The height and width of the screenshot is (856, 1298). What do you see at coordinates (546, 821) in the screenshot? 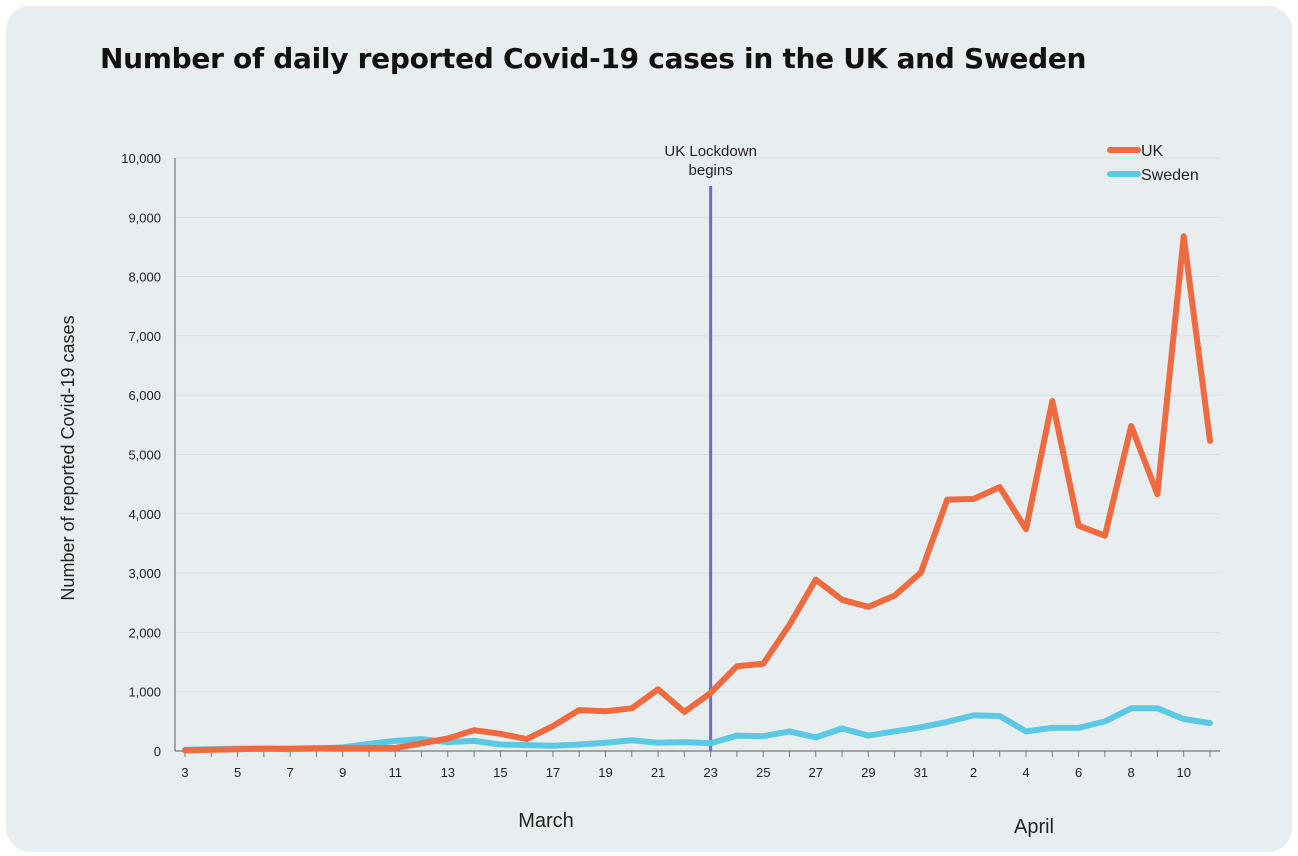
I see `month-label-march: March` at bounding box center [546, 821].